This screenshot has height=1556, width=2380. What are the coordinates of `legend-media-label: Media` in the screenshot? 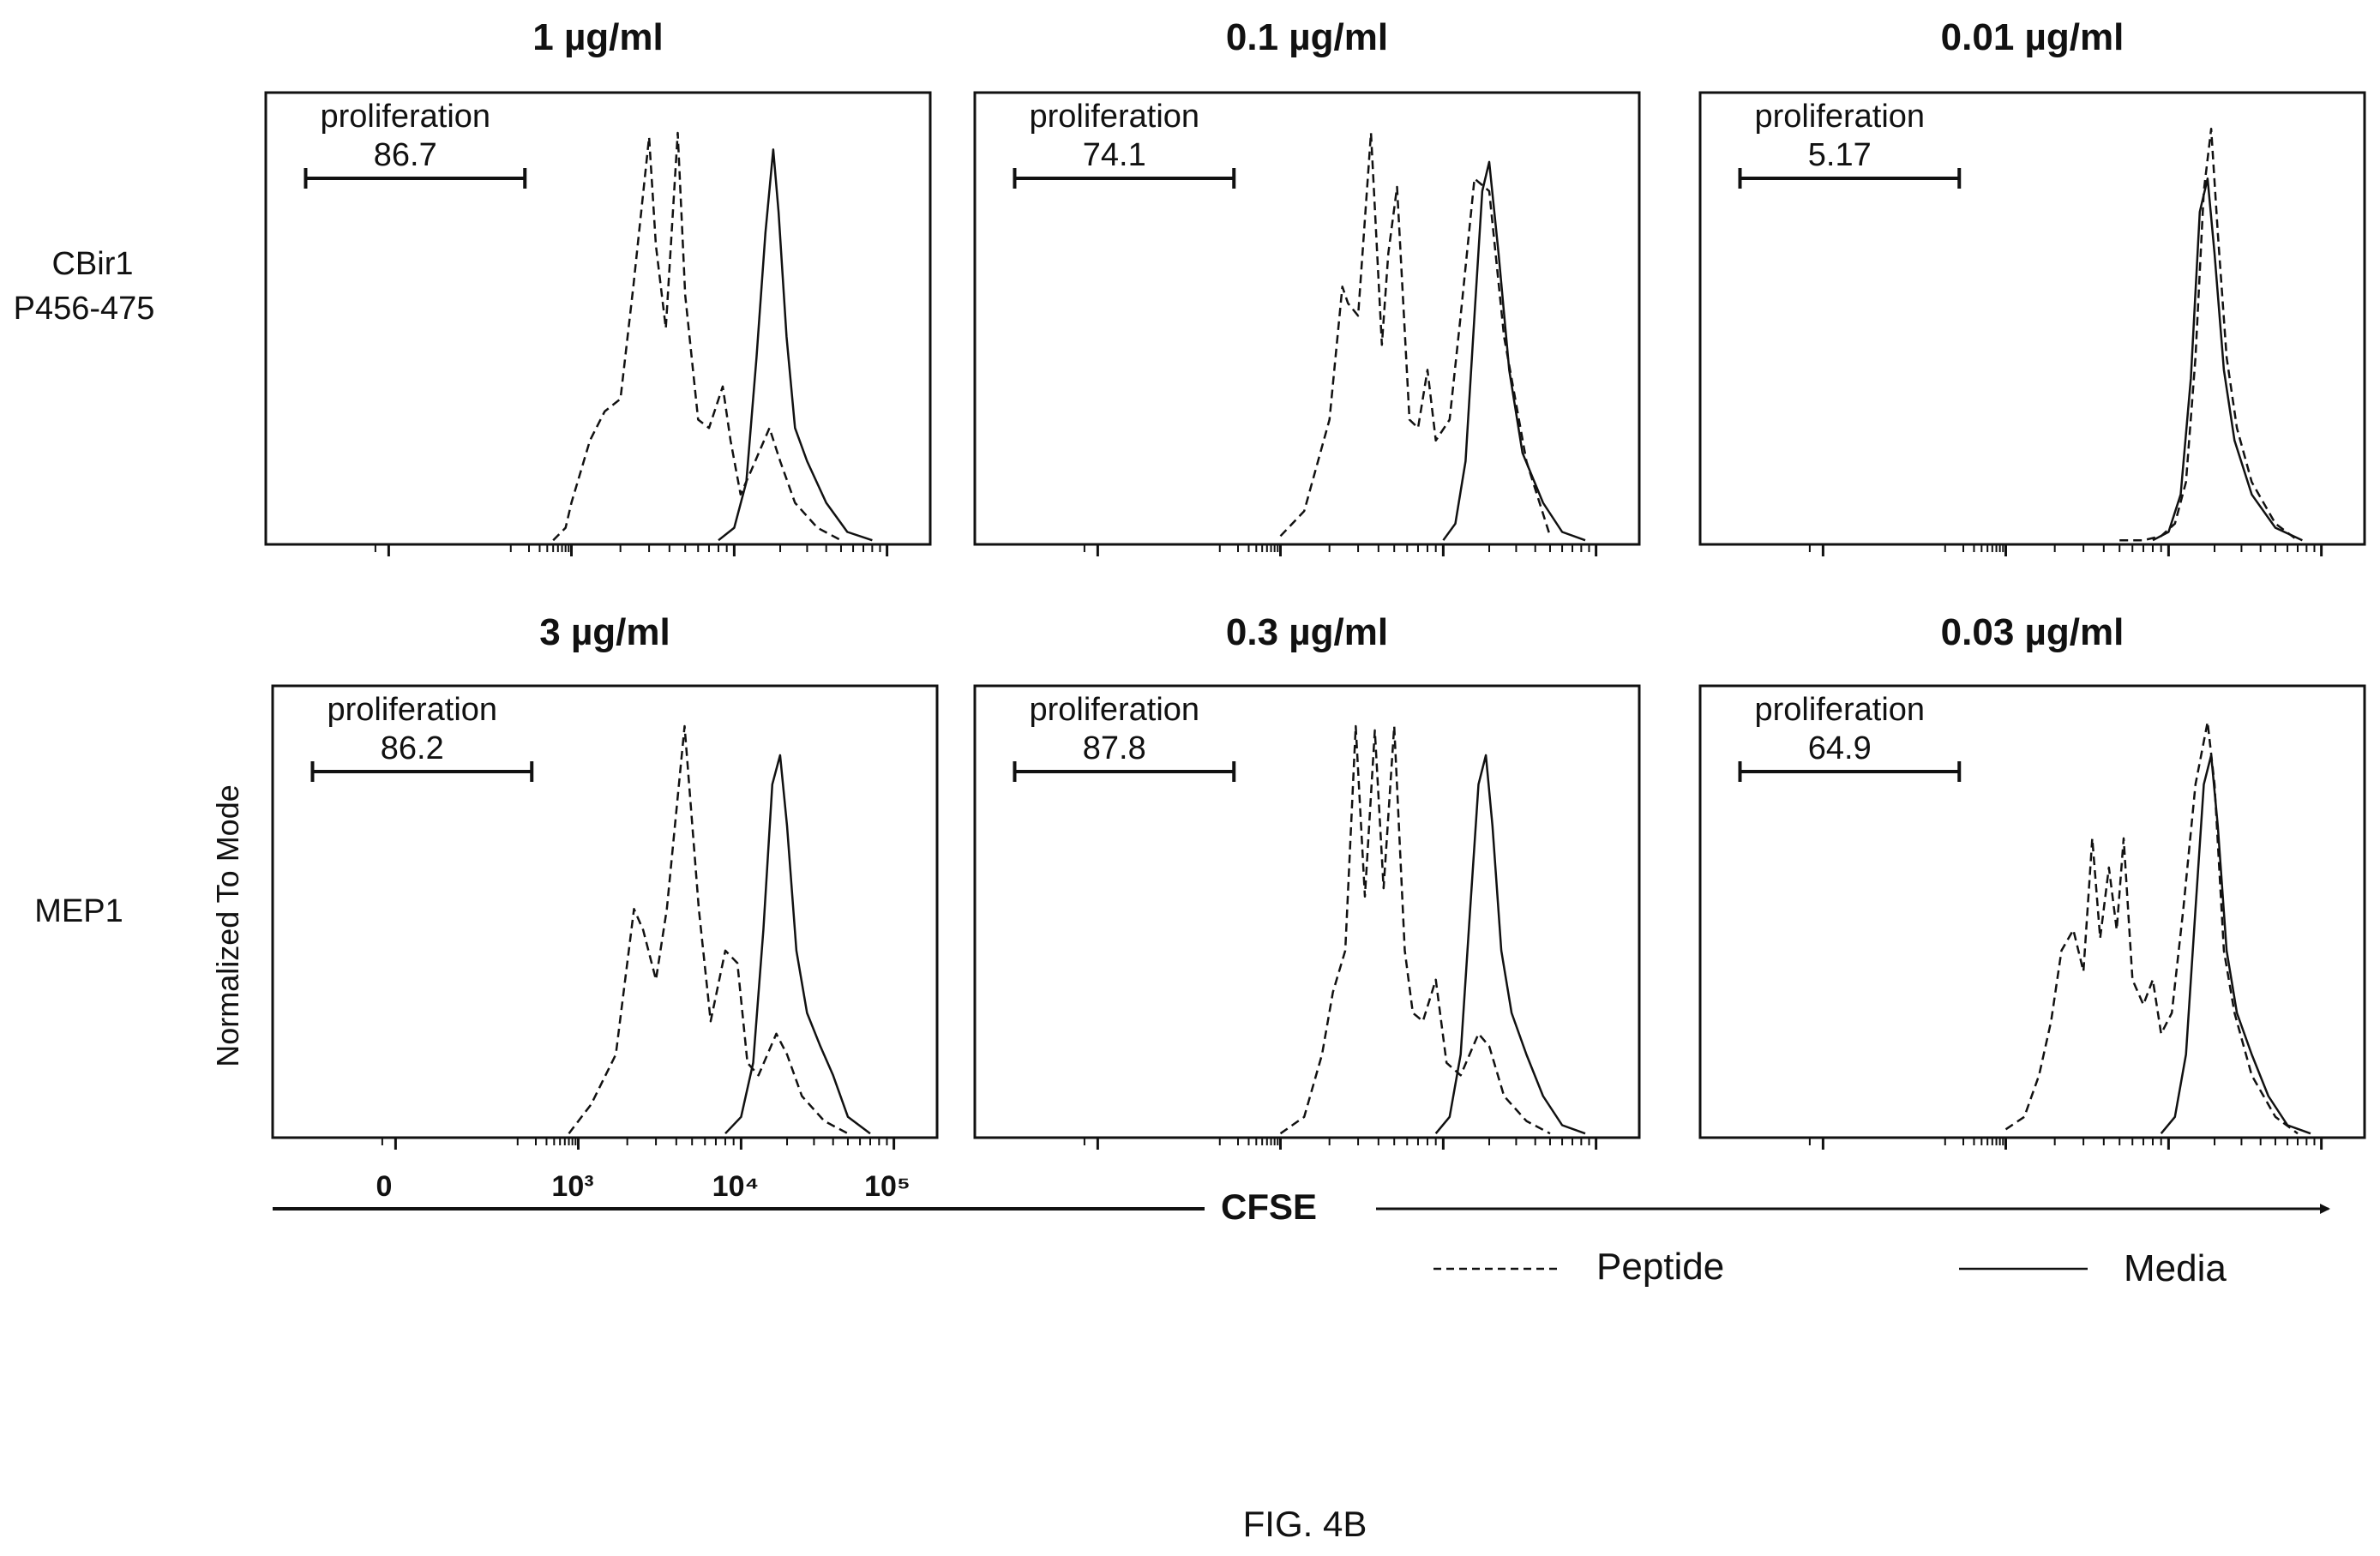 It's located at (2176, 1268).